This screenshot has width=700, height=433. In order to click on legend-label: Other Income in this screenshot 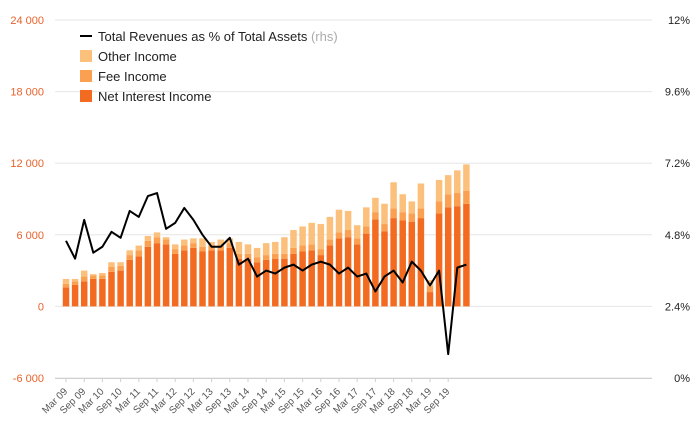, I will do `click(137, 56)`.